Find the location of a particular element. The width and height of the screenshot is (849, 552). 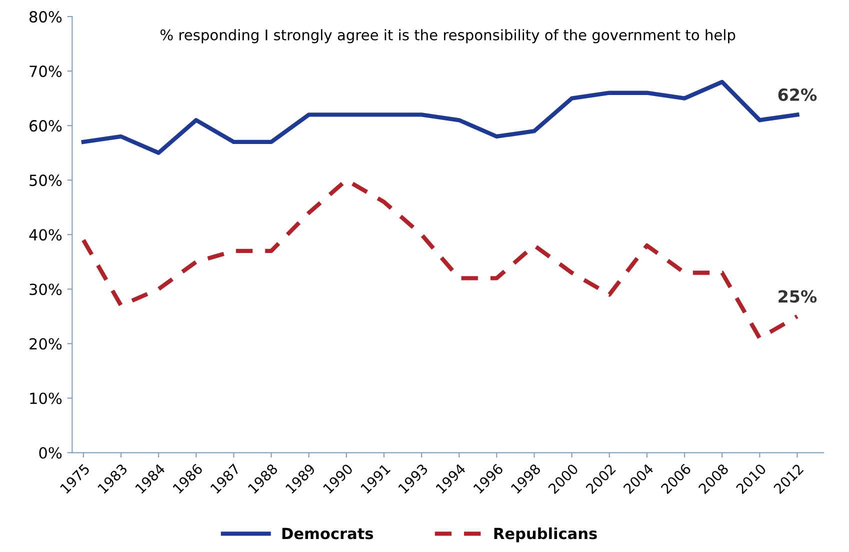

annotation: 62% is located at coordinates (797, 95).